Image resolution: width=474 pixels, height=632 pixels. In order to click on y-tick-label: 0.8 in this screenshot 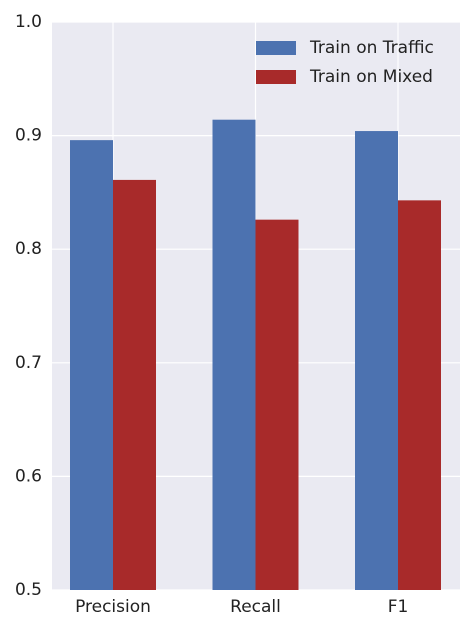, I will do `click(28, 249)`.